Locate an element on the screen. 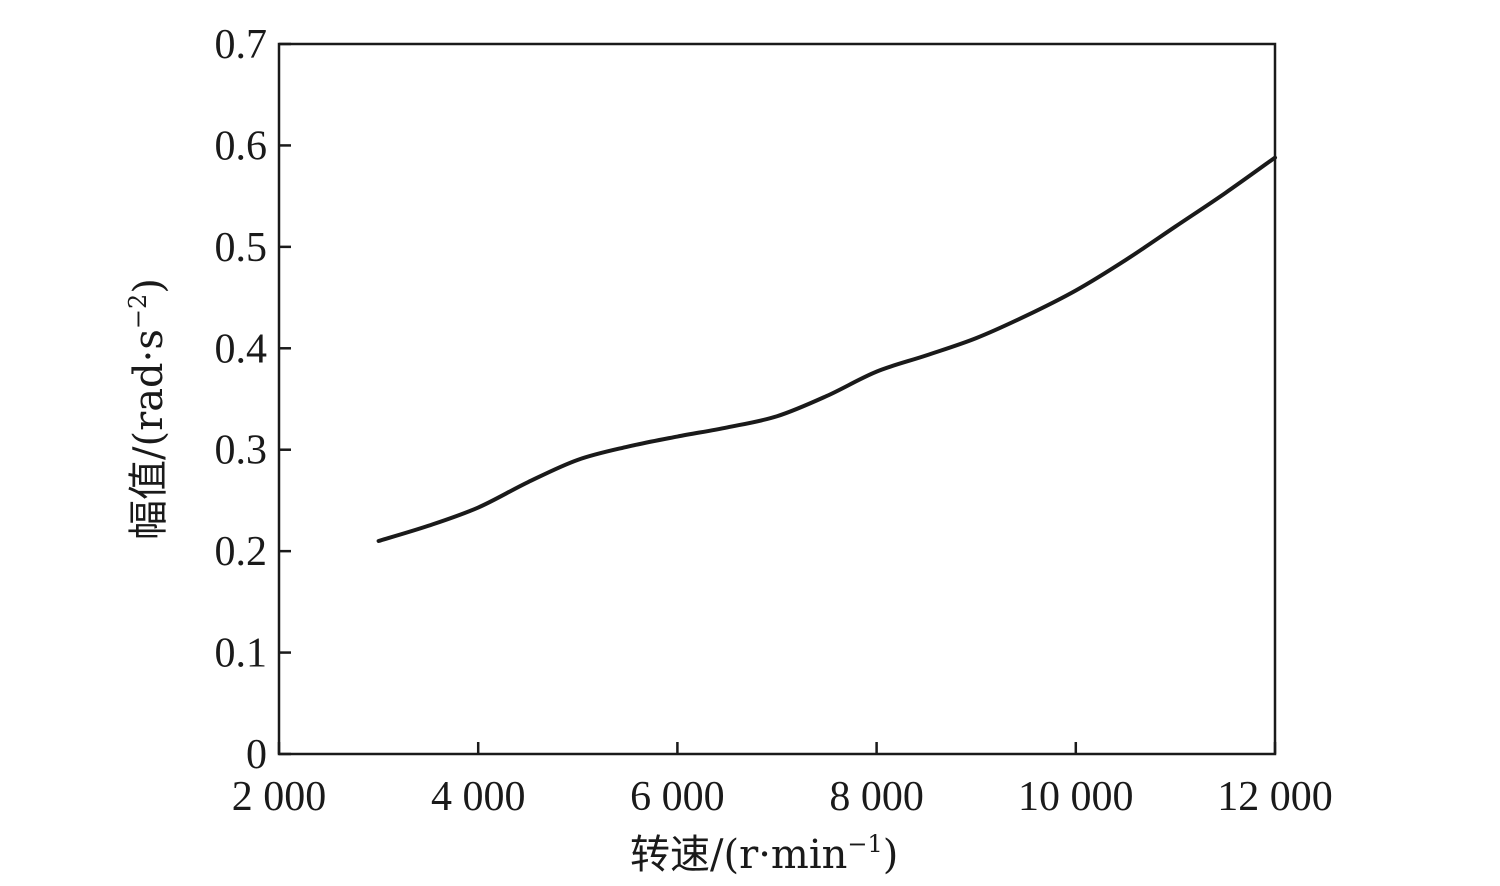 This screenshot has height=886, width=1500. x-tick-label: 8 000 is located at coordinates (876, 797).